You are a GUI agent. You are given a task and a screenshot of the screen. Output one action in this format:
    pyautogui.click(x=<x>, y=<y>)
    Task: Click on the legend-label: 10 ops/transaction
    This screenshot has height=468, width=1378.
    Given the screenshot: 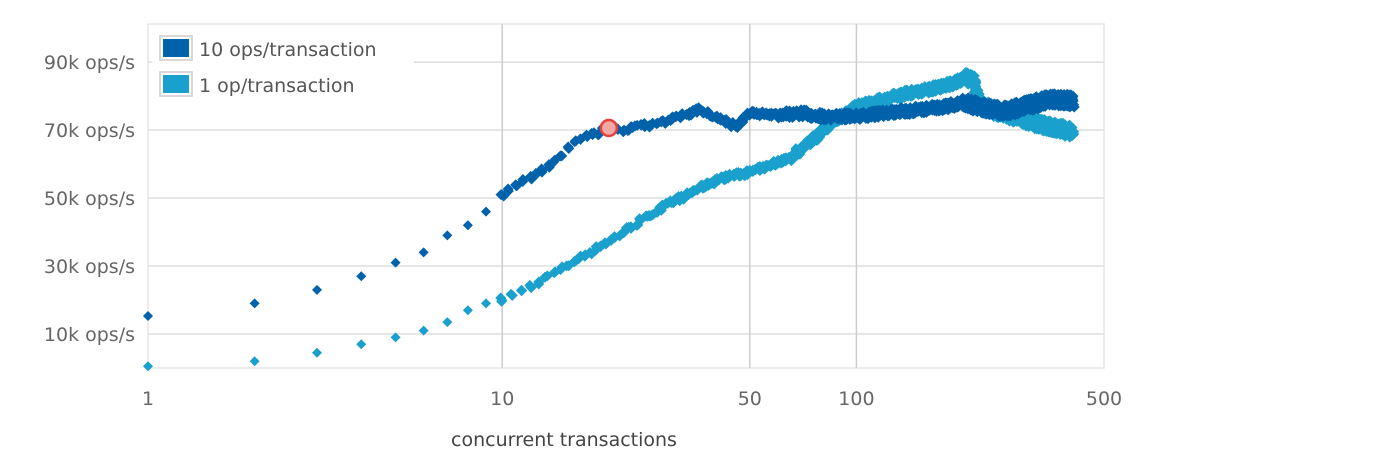 What is the action you would take?
    pyautogui.click(x=288, y=50)
    